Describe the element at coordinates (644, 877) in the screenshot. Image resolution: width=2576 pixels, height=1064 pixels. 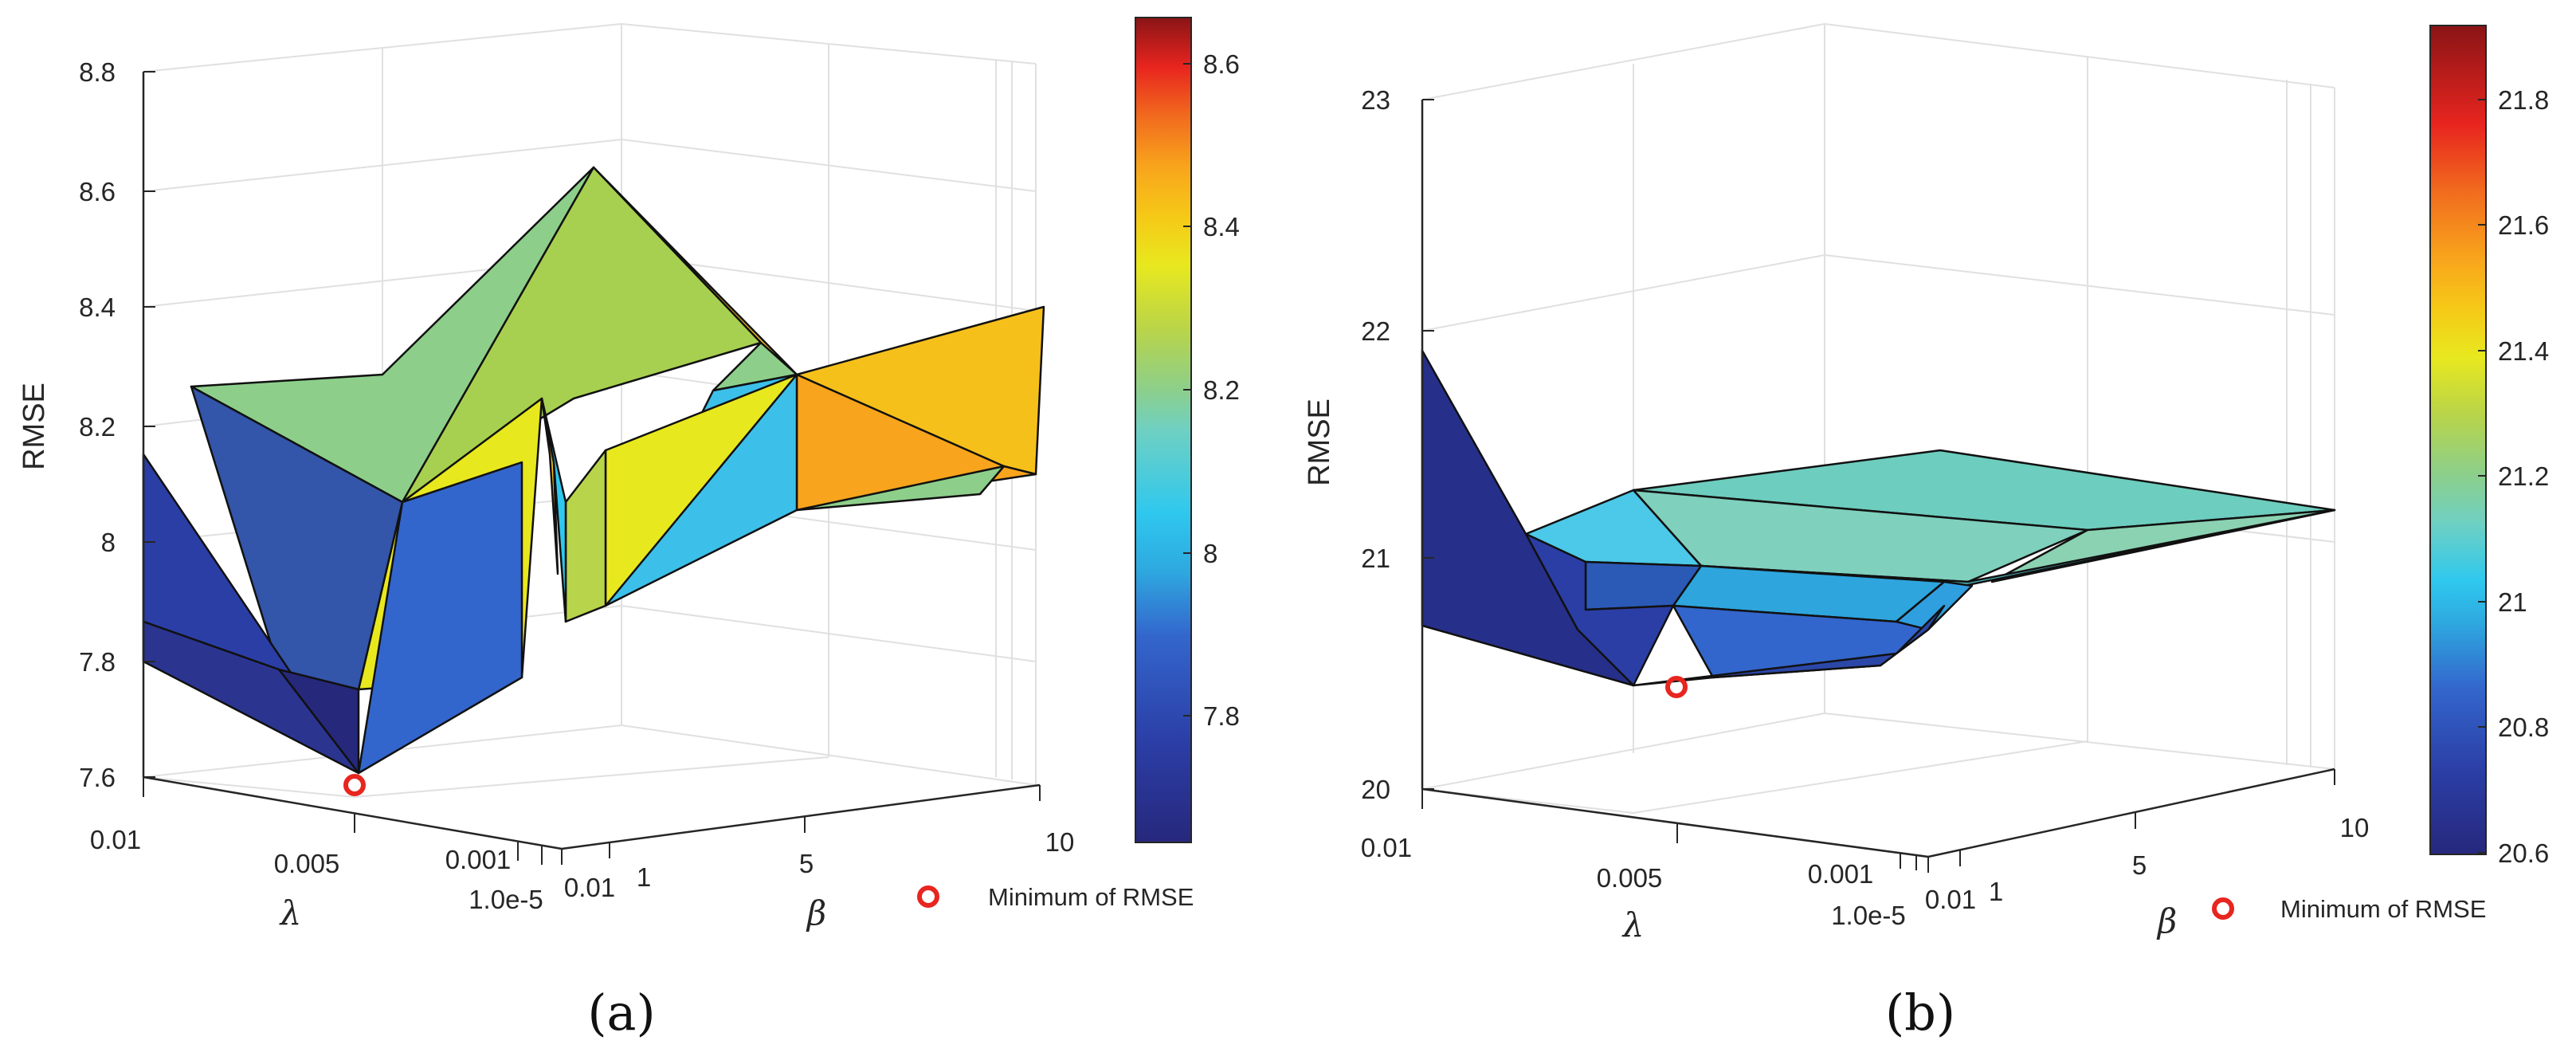
I see `beta-tick-a-1: 1` at that location.